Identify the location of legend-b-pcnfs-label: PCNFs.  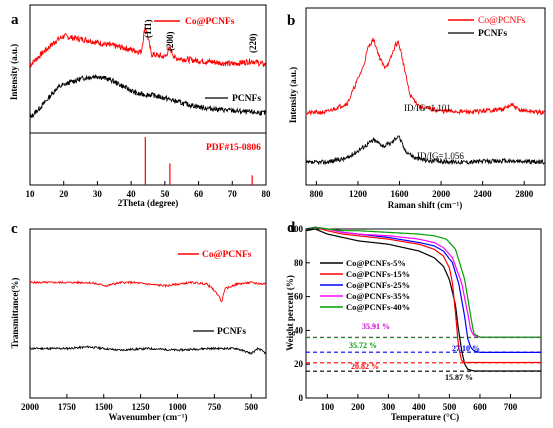
(492, 34).